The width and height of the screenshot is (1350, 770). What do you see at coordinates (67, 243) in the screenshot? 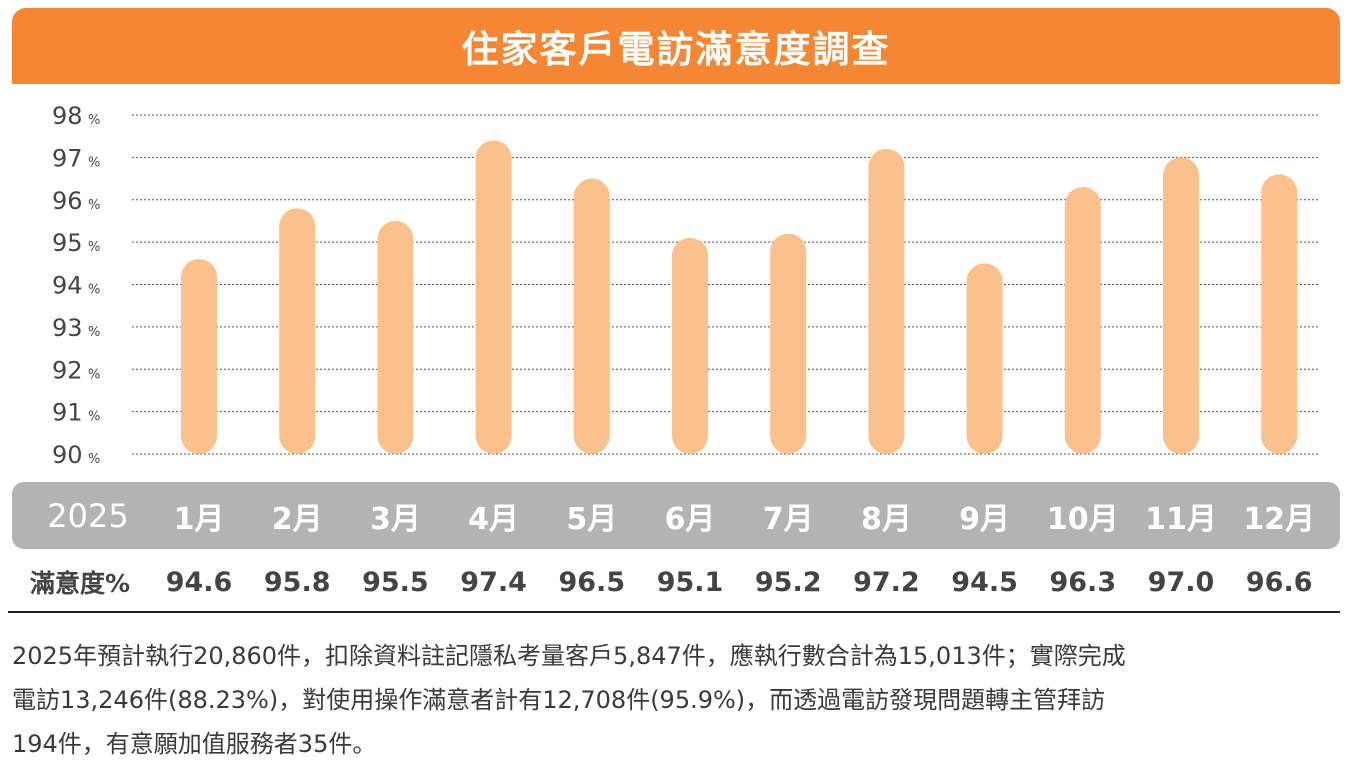
I see `y-tick-label: 95` at bounding box center [67, 243].